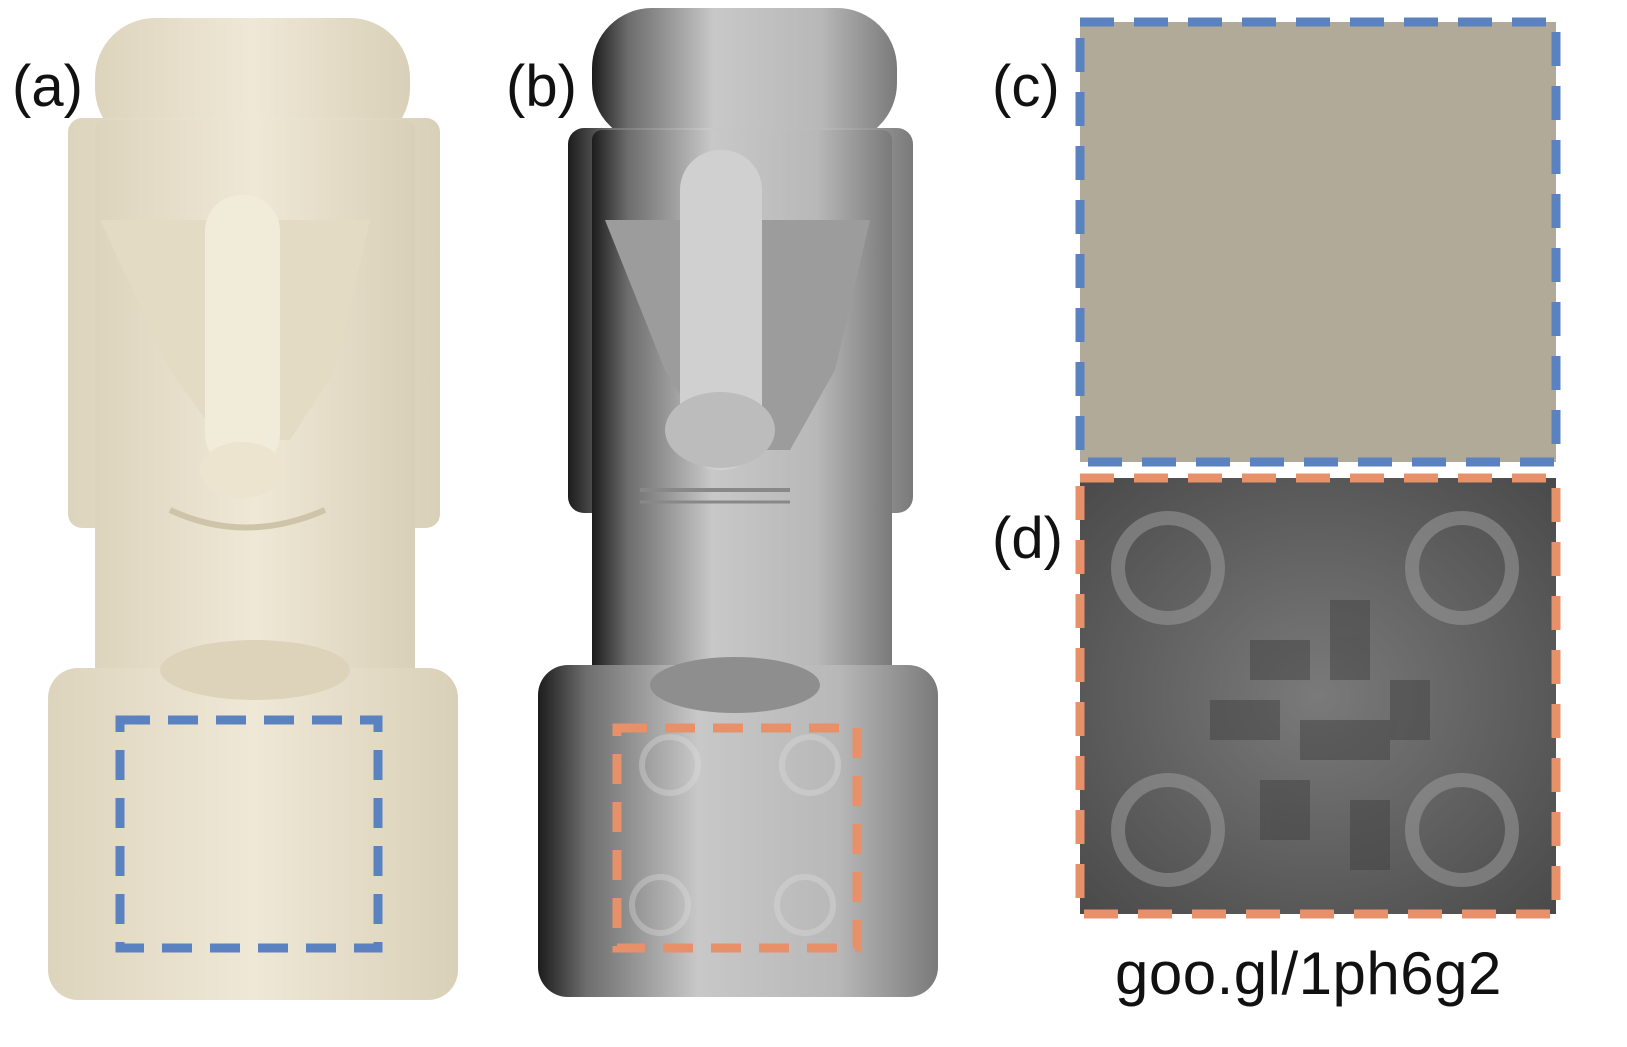 This screenshot has height=1047, width=1627. What do you see at coordinates (1027, 538) in the screenshot?
I see `label-d: (d)` at bounding box center [1027, 538].